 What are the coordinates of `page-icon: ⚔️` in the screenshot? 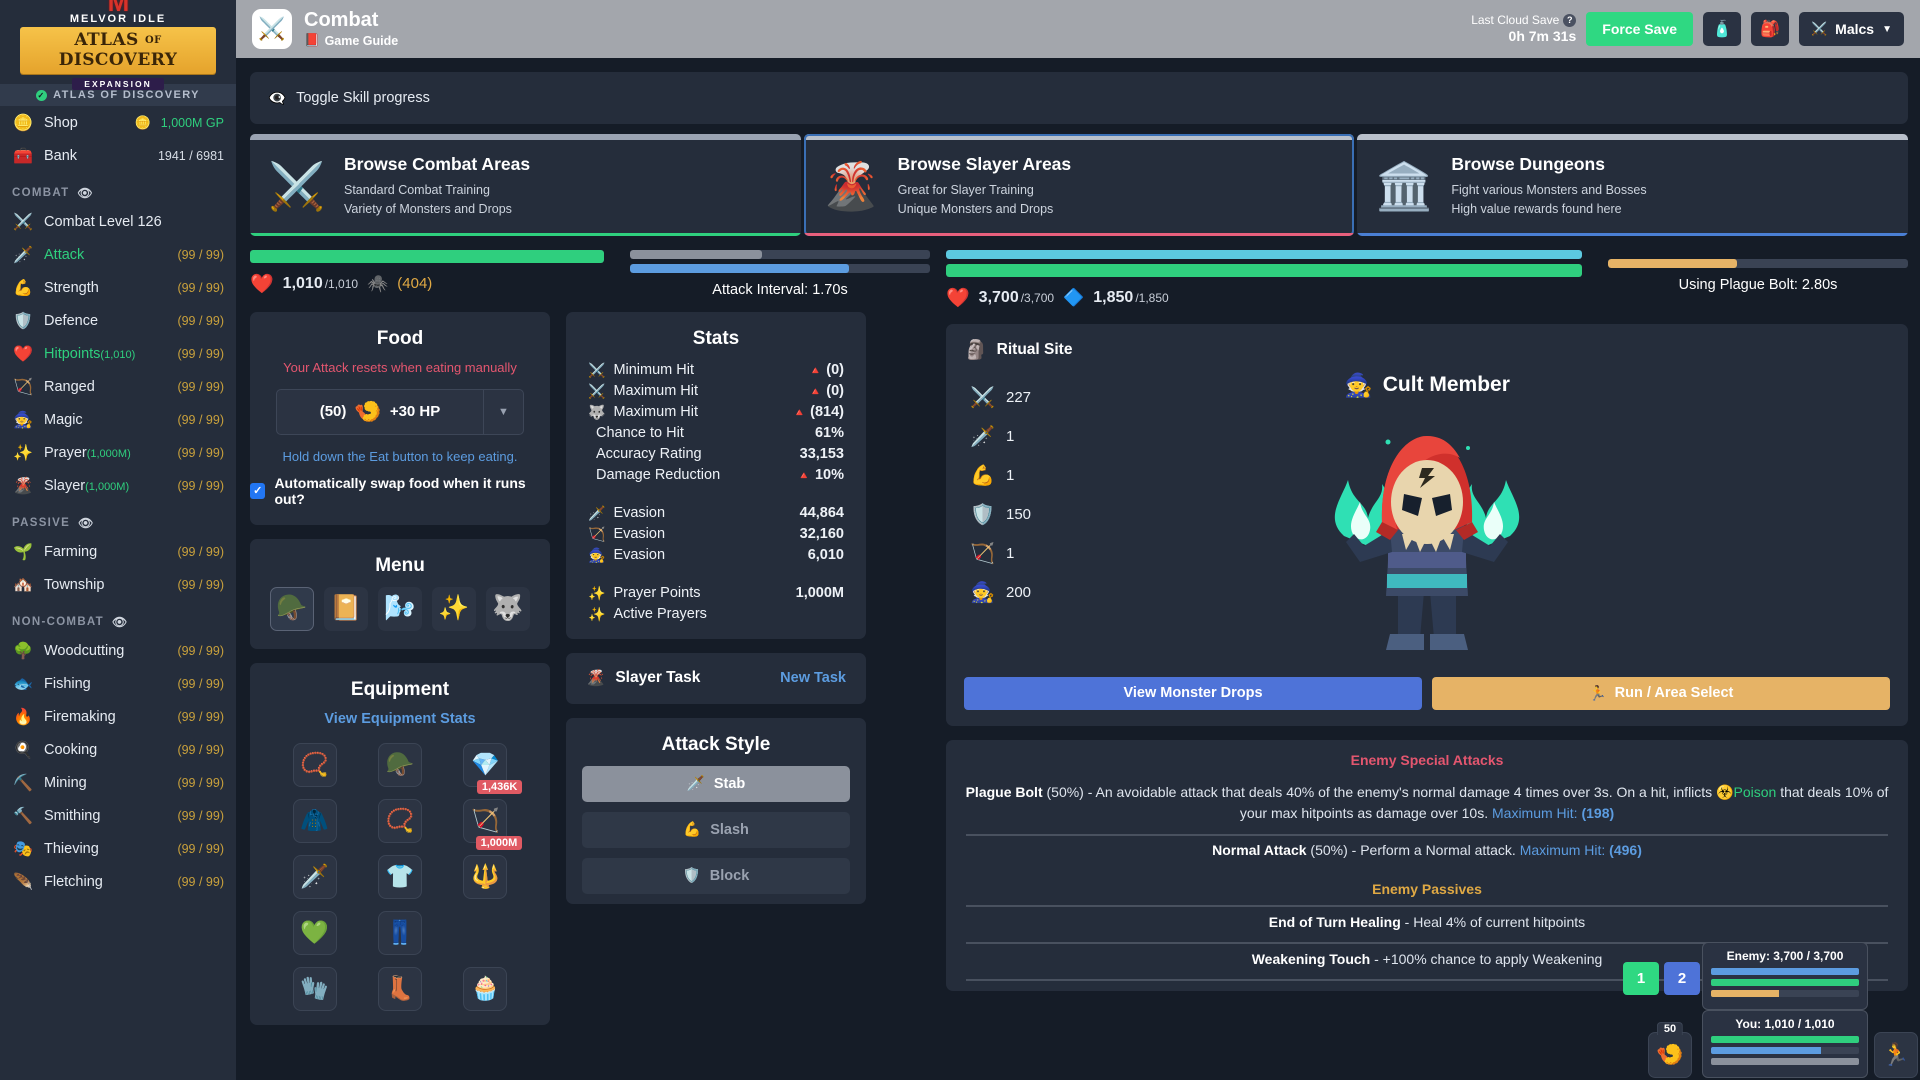 It's located at (272, 29).